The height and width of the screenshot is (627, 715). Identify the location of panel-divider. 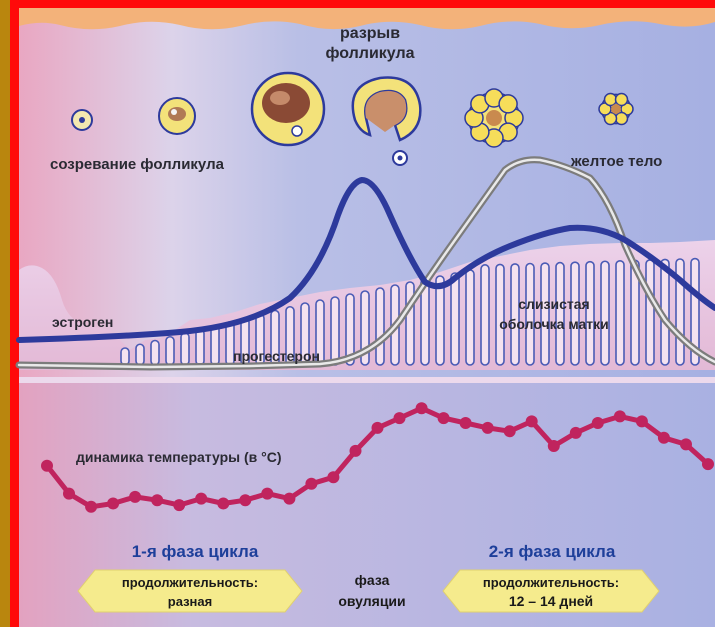
(367, 380).